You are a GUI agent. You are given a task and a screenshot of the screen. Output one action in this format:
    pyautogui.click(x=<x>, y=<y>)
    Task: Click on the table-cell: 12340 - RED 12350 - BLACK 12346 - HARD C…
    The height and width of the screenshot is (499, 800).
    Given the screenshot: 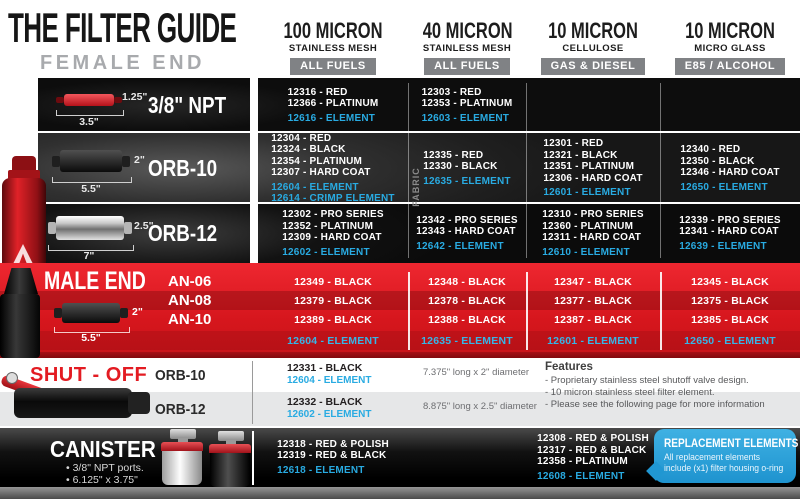 What is the action you would take?
    pyautogui.click(x=730, y=168)
    